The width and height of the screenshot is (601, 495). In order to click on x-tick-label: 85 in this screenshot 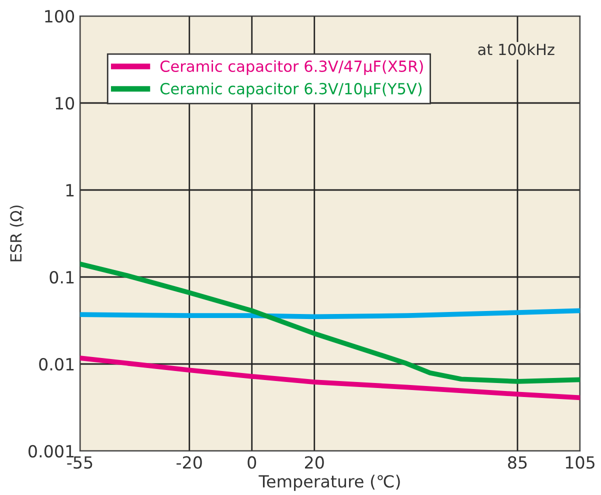, I will do `click(517, 462)`.